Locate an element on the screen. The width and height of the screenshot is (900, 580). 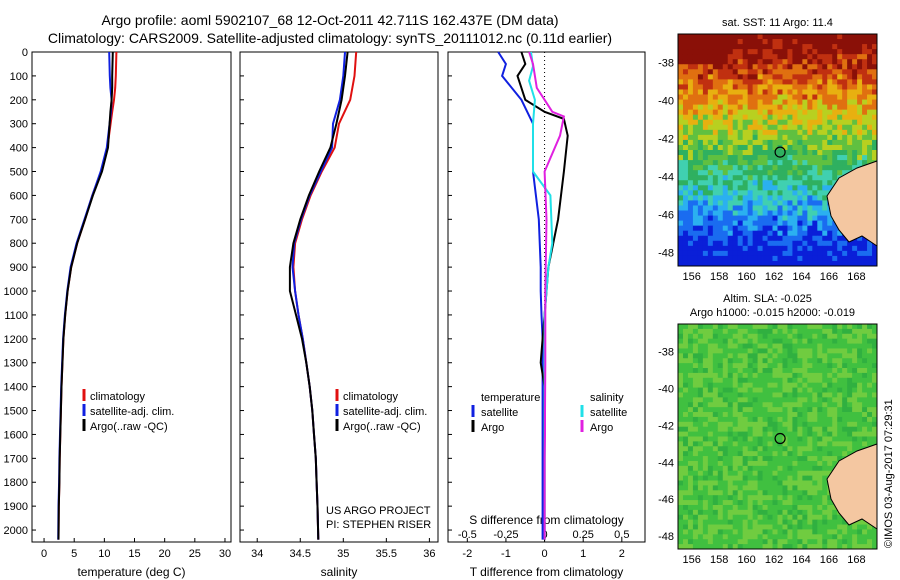
y-tick-label: 2000 is located at coordinates (16, 531).